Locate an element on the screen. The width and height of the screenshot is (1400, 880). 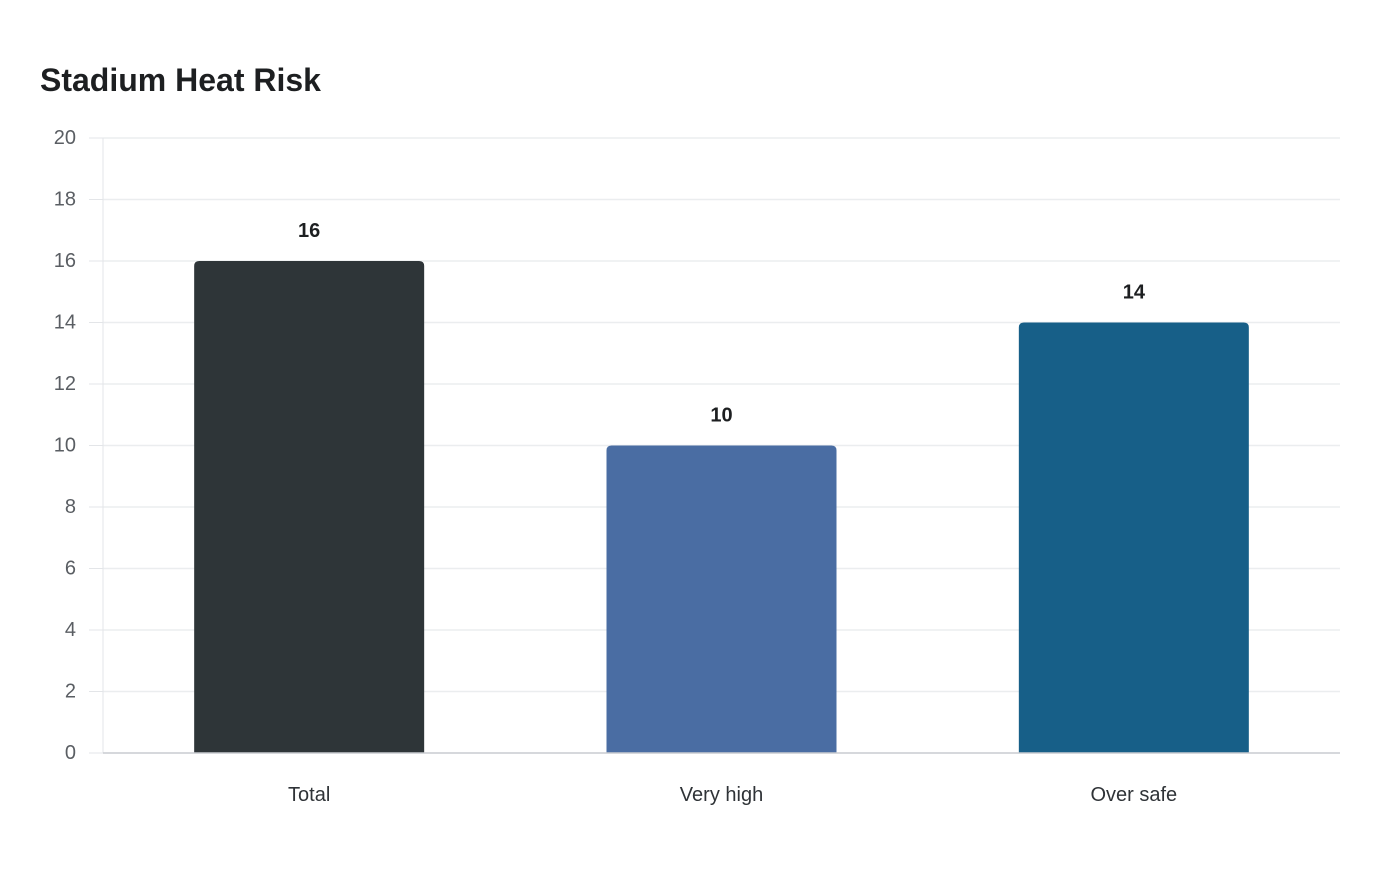
y-tick-label: 4 is located at coordinates (70, 630).